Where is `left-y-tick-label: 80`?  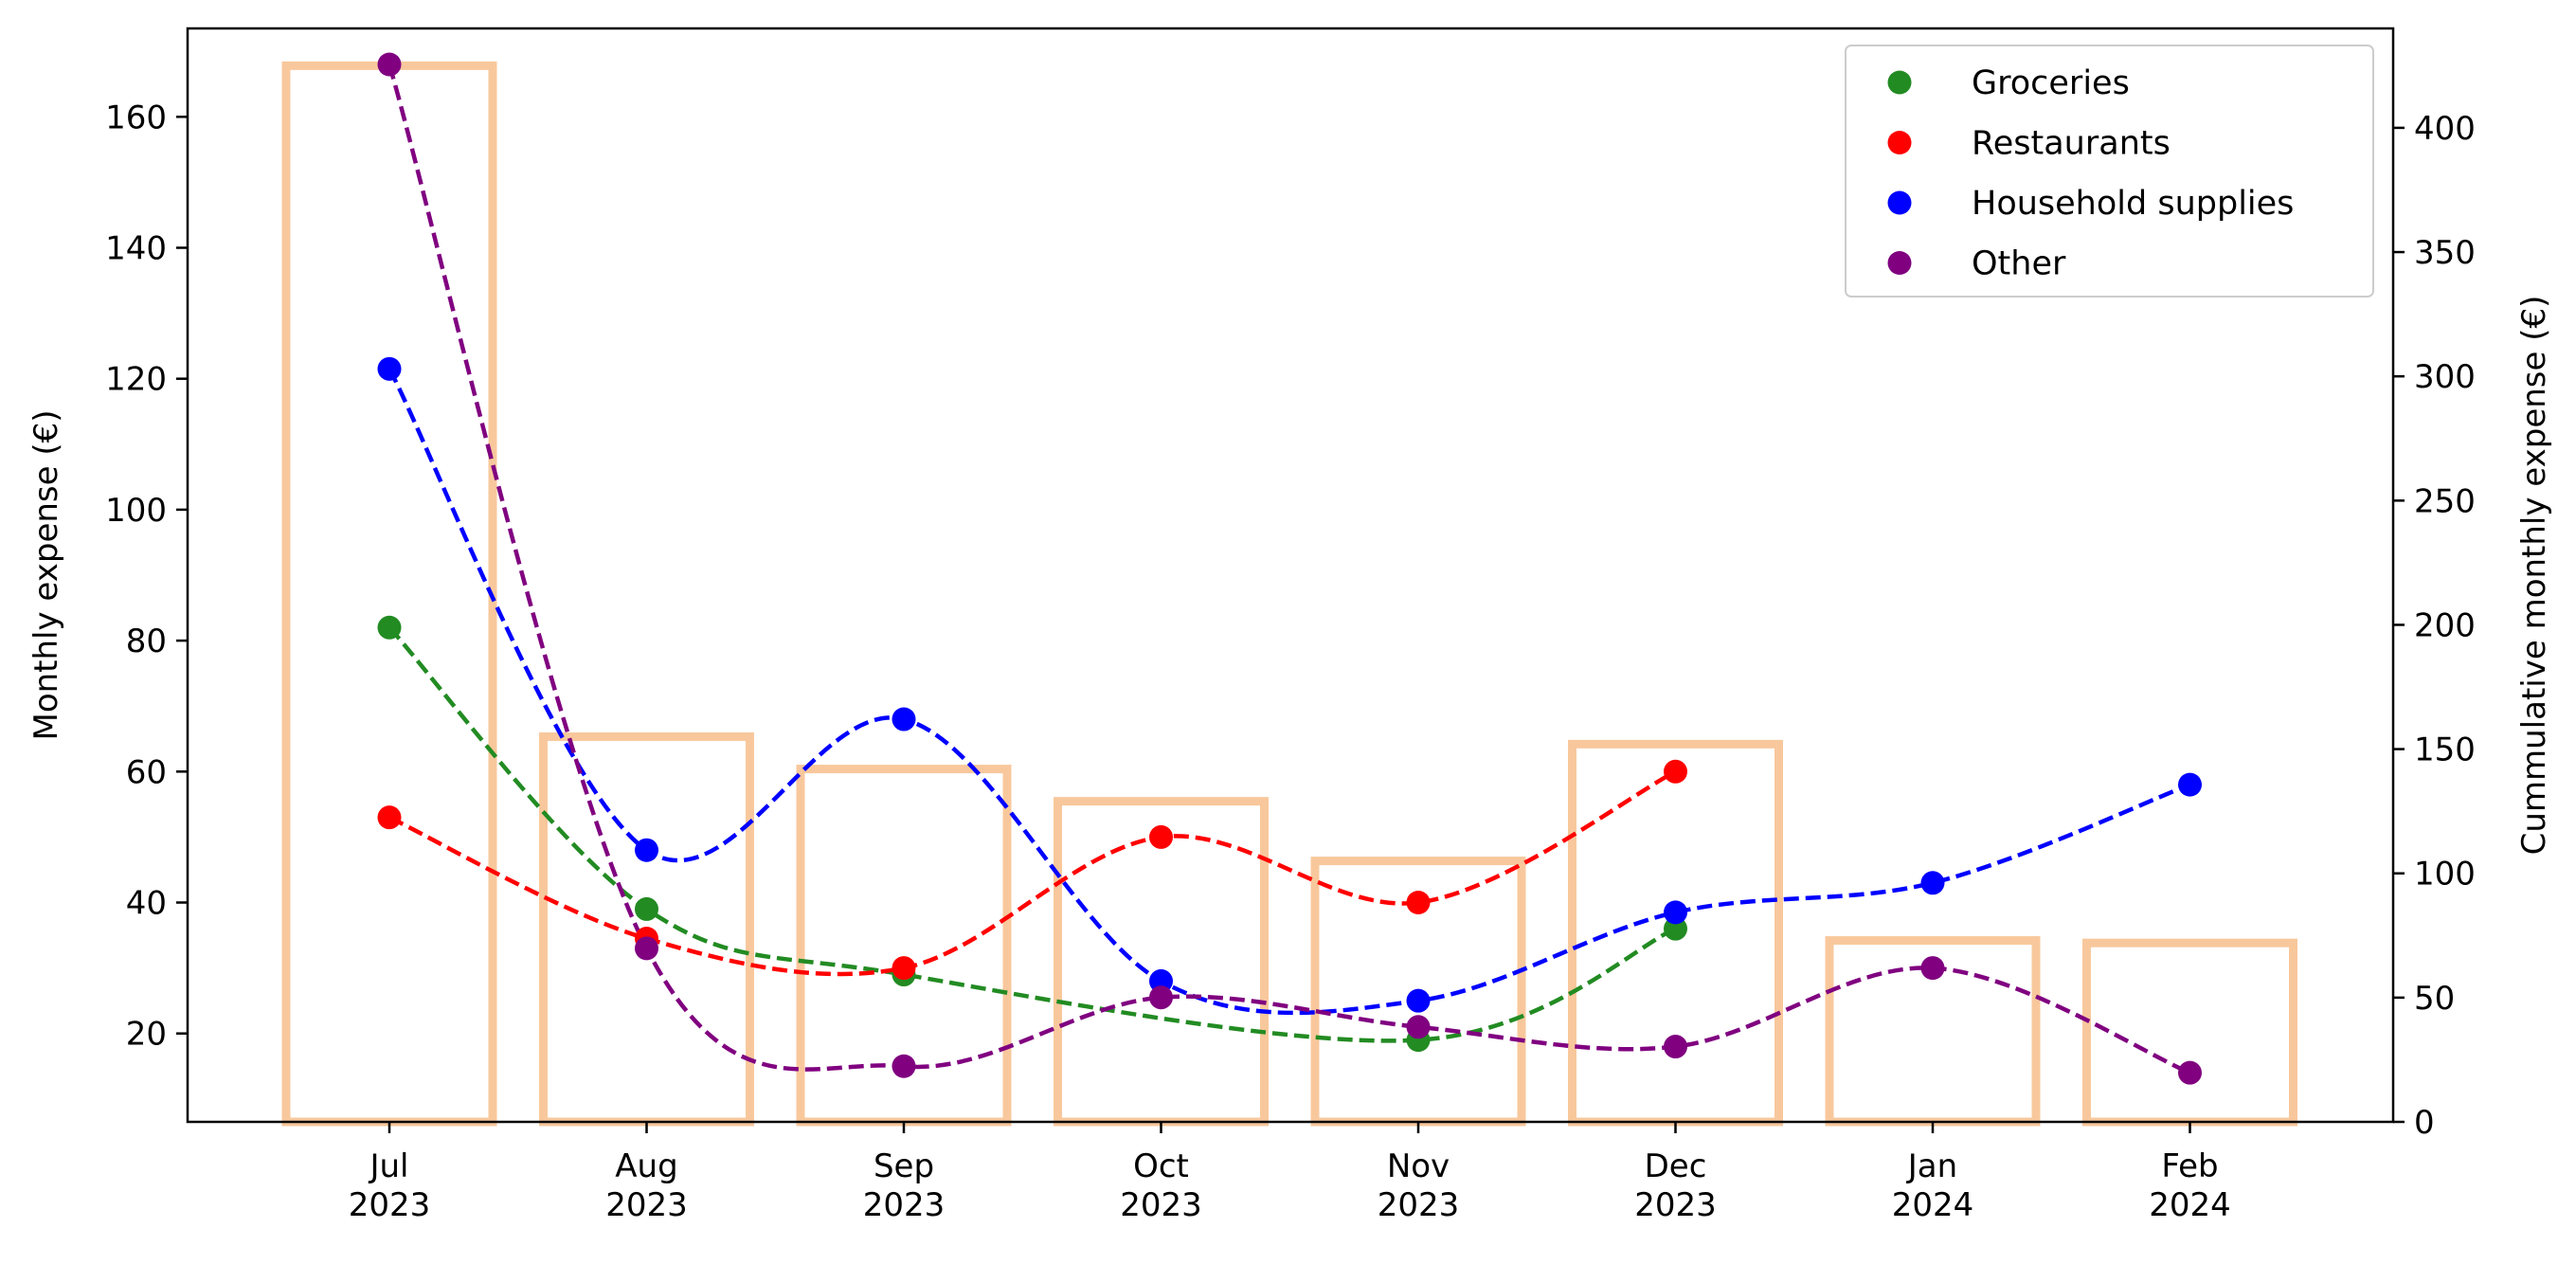
left-y-tick-label: 80 is located at coordinates (146, 642).